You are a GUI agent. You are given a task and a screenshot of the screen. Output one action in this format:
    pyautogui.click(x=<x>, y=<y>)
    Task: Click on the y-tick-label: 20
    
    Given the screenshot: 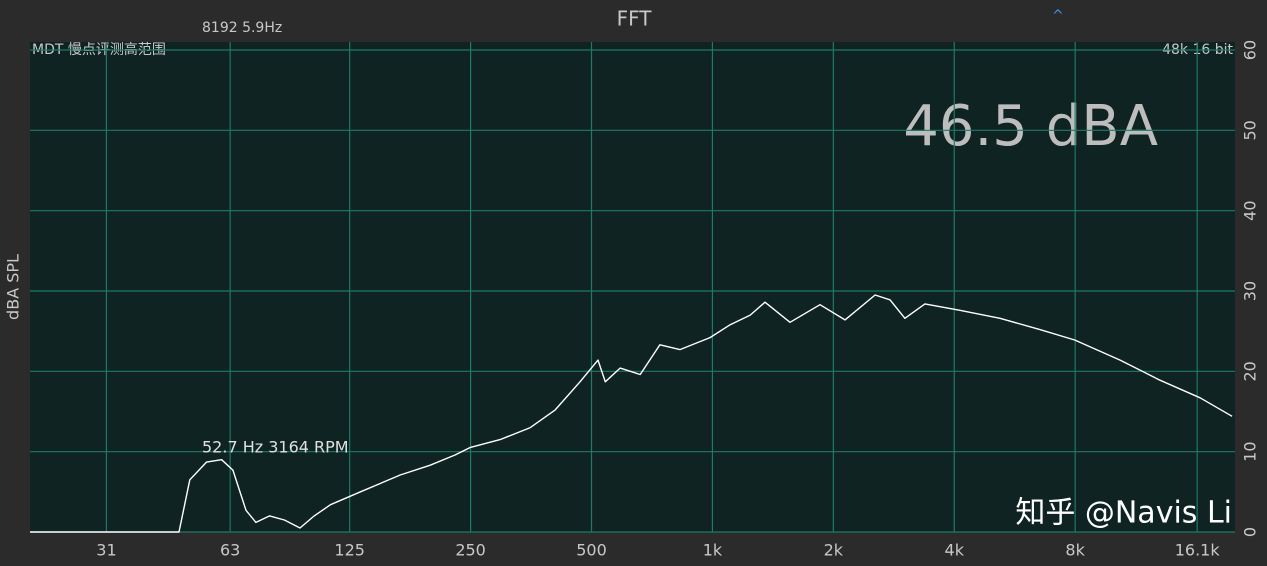 What is the action you would take?
    pyautogui.click(x=1250, y=371)
    